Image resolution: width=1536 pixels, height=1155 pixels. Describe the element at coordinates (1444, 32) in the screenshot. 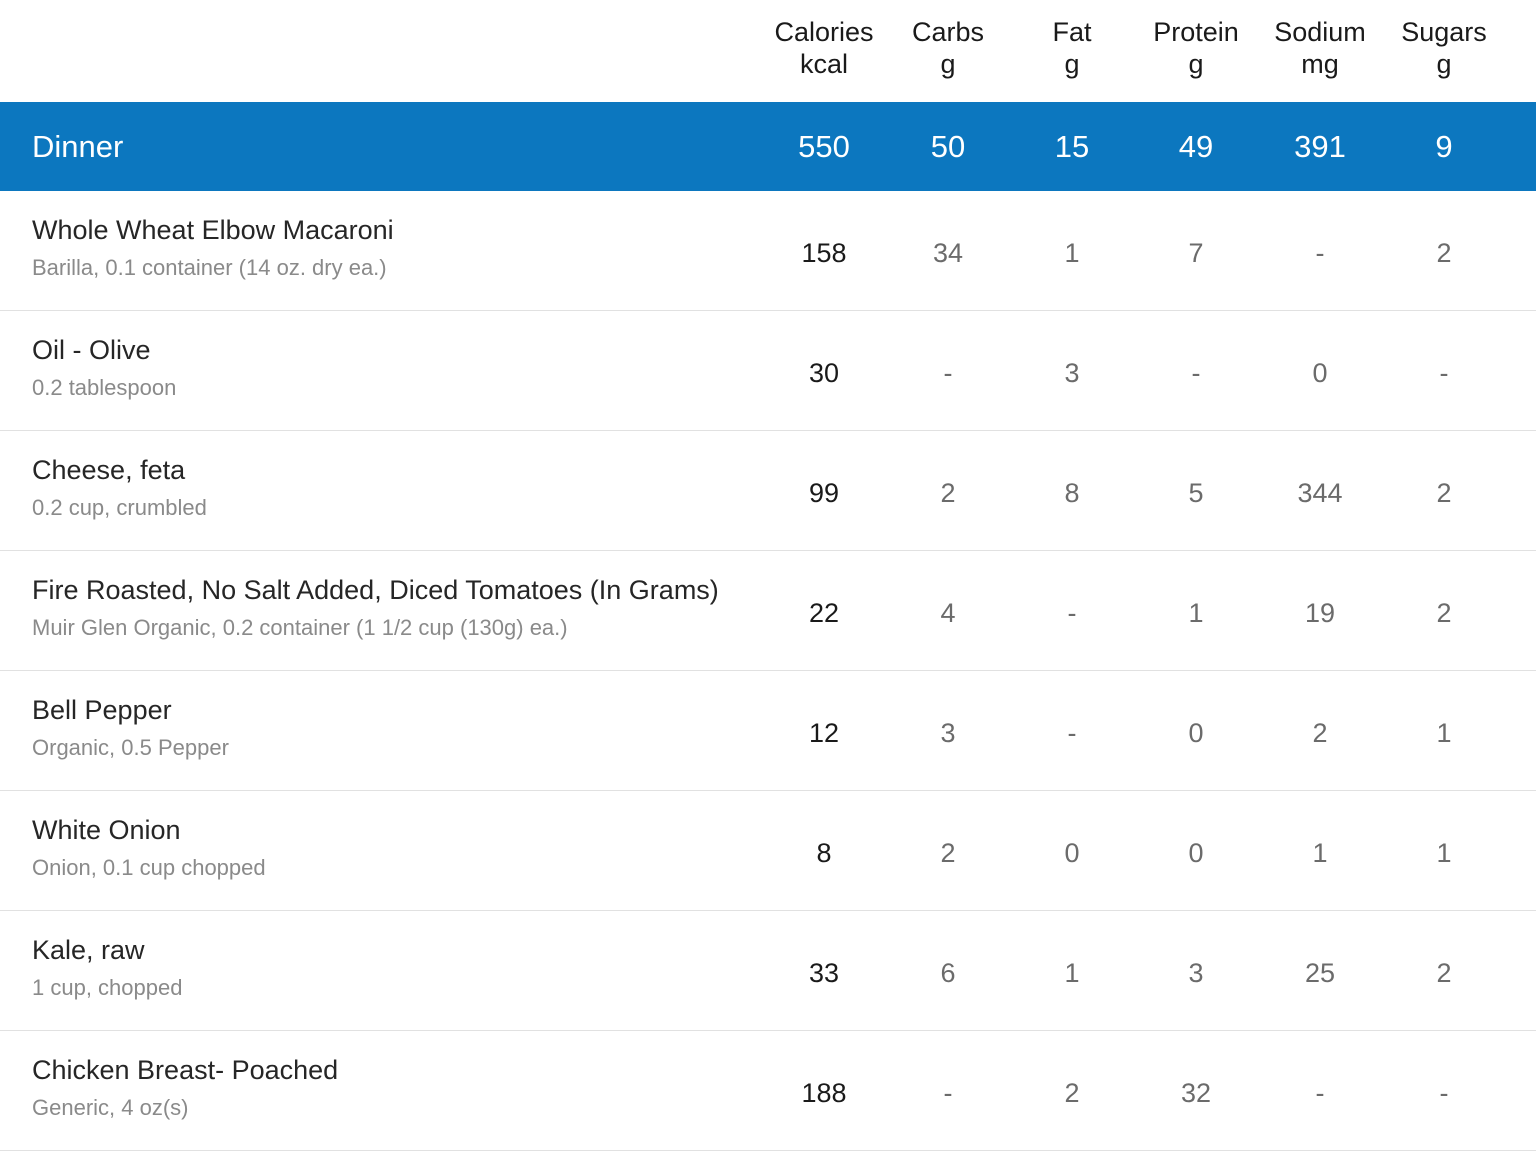

I see `column-header-label: Sugars` at that location.